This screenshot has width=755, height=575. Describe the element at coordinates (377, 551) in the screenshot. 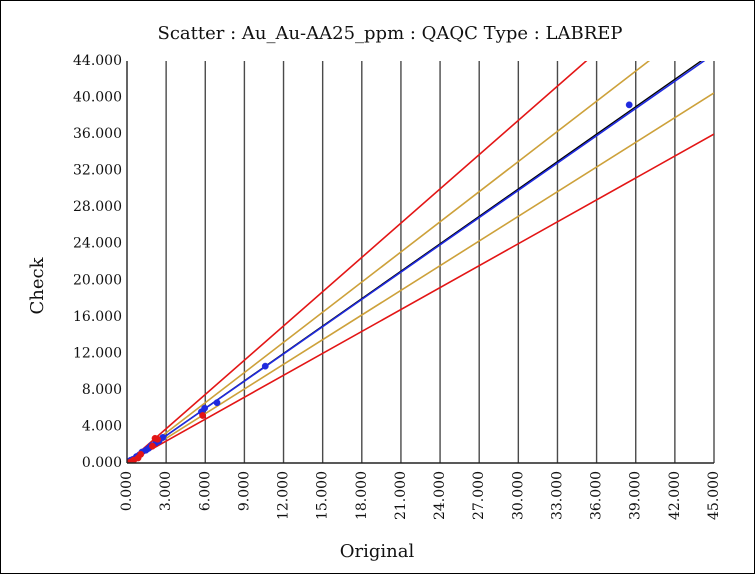

I see `x-axis-label: Original` at that location.